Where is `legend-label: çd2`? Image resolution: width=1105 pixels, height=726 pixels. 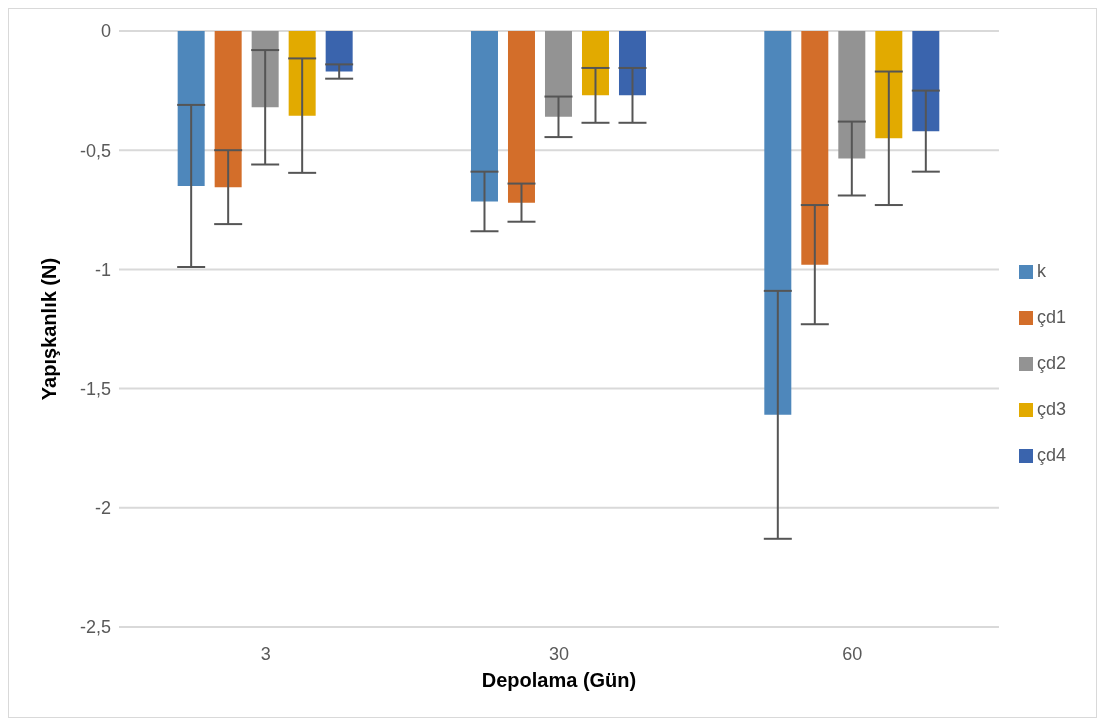
legend-label: çd2 is located at coordinates (1051, 363).